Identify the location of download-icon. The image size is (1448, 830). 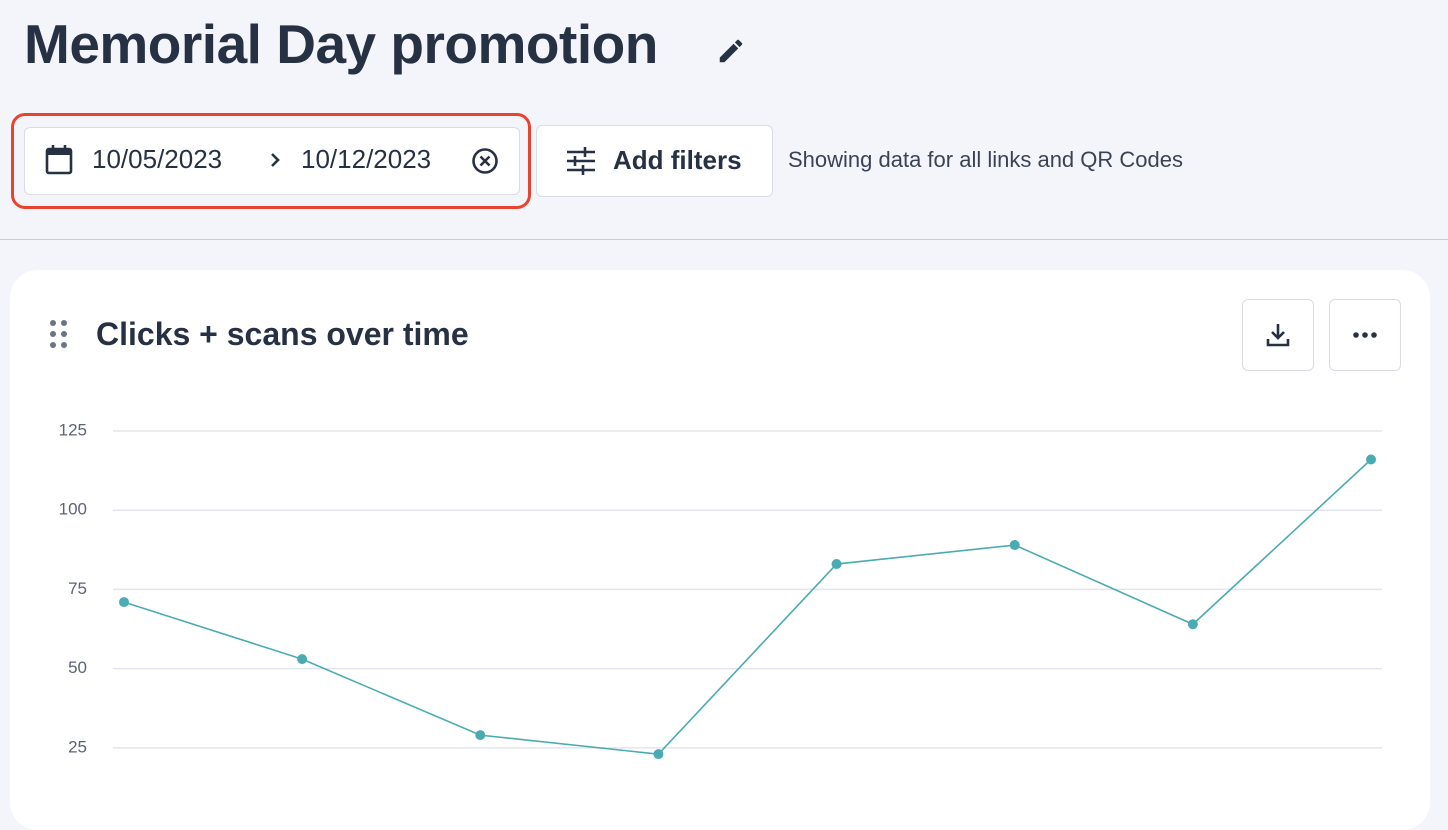
(1278, 335).